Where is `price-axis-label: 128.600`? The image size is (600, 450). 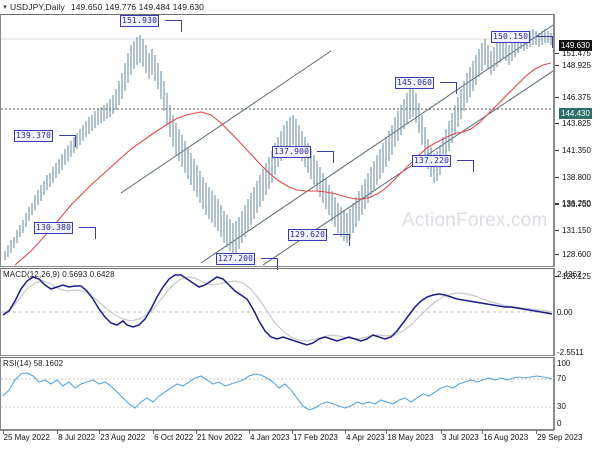
price-axis-label: 128.600 is located at coordinates (576, 254).